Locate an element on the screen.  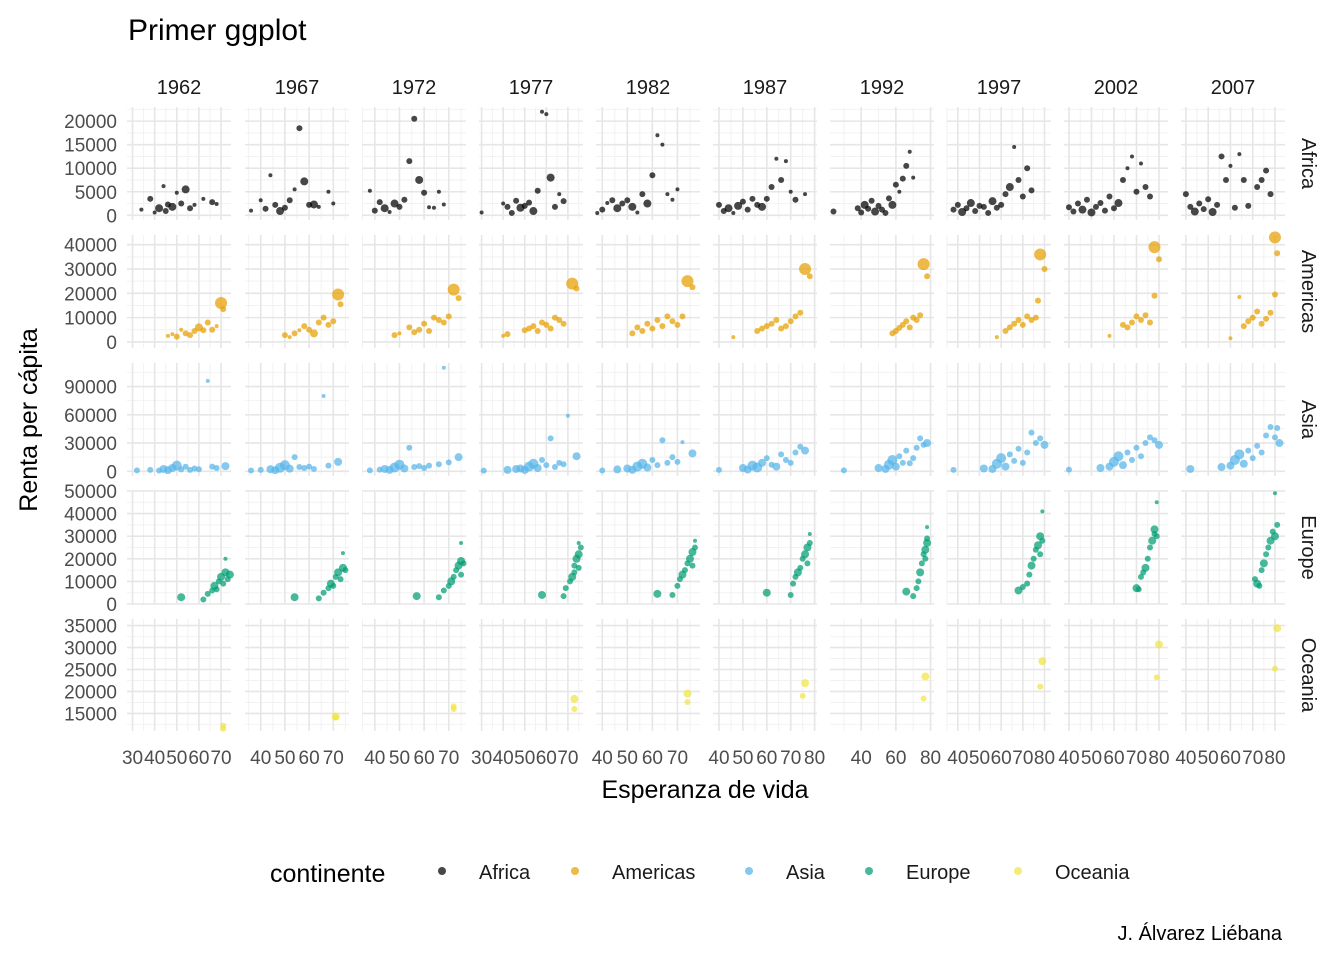
facet-strip-label: Oceania is located at coordinates (1308, 675).